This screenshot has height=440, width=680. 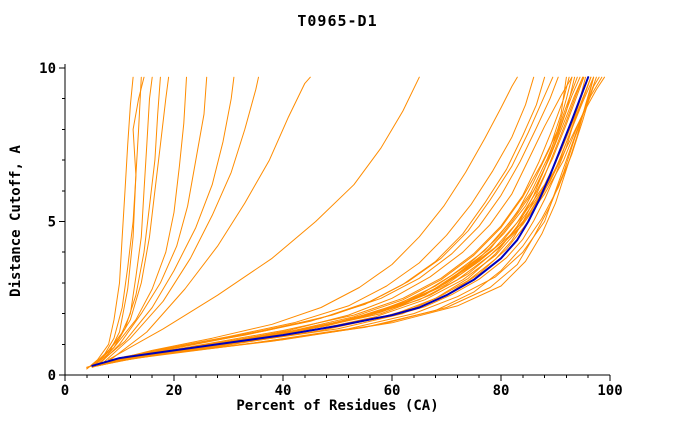 I want to click on chart-title: T0965-D1, so click(x=337, y=21).